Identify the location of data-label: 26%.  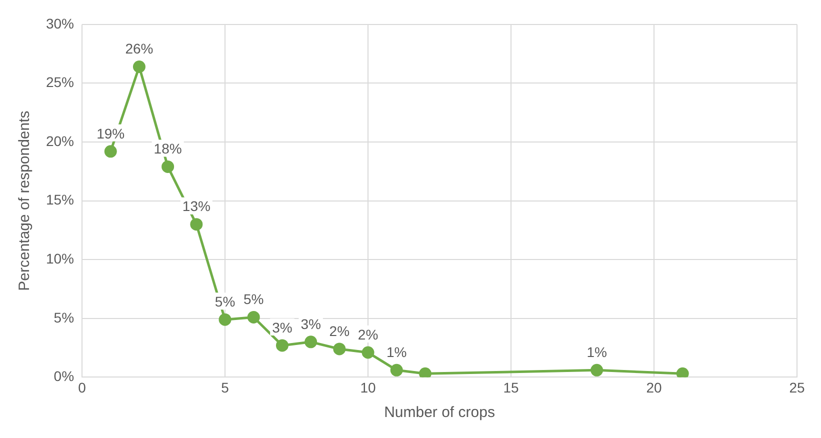
(139, 48).